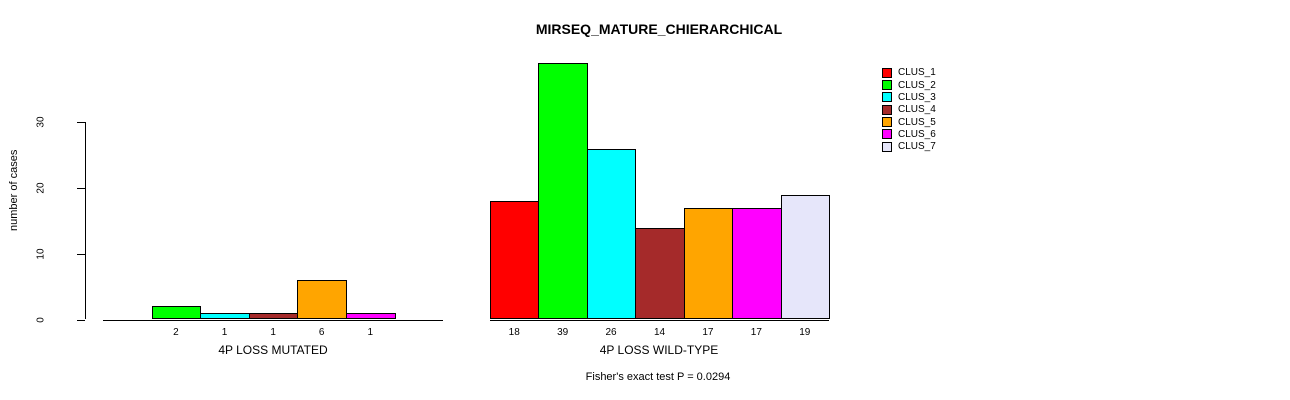  Describe the element at coordinates (917, 122) in the screenshot. I see `legend-label-clus_5: CLUS_5` at that location.